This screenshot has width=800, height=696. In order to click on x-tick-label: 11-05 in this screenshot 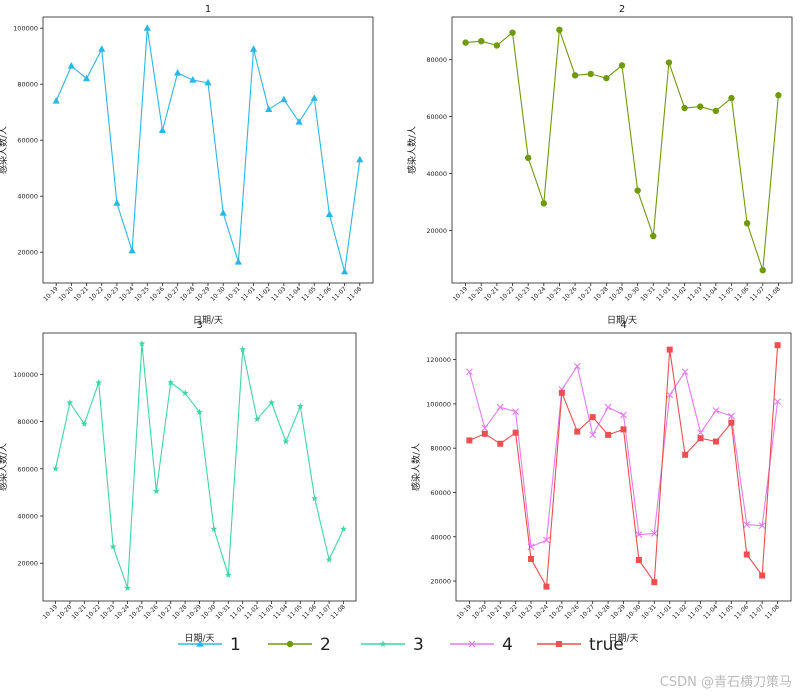, I will do `click(726, 611)`.